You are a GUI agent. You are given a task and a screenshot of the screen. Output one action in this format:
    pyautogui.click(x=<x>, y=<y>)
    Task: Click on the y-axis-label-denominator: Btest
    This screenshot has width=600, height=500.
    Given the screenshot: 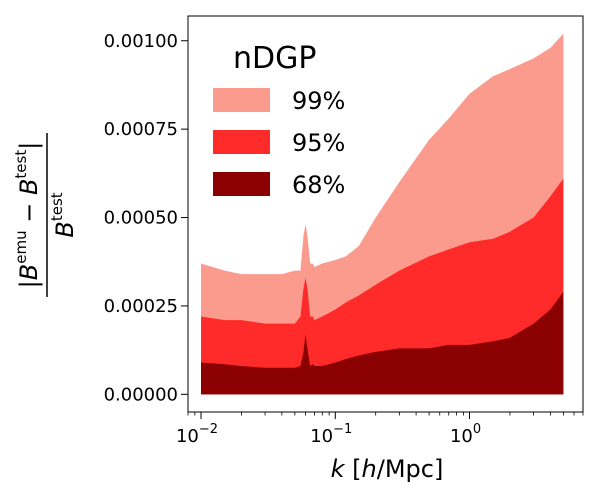 What is the action you would take?
    pyautogui.click(x=63, y=214)
    